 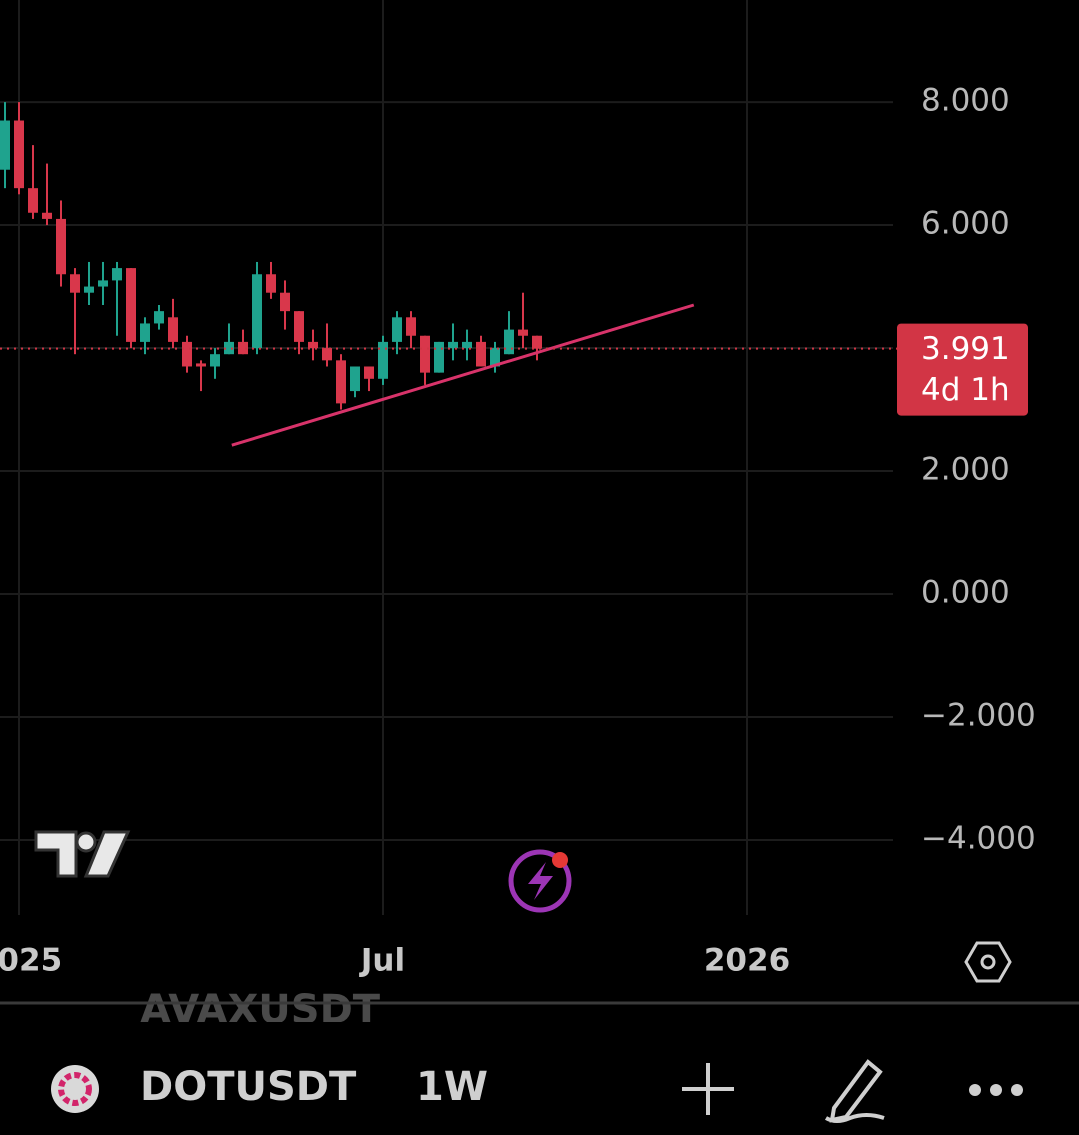 I want to click on x-tick-label: 2025, so click(x=31, y=961).